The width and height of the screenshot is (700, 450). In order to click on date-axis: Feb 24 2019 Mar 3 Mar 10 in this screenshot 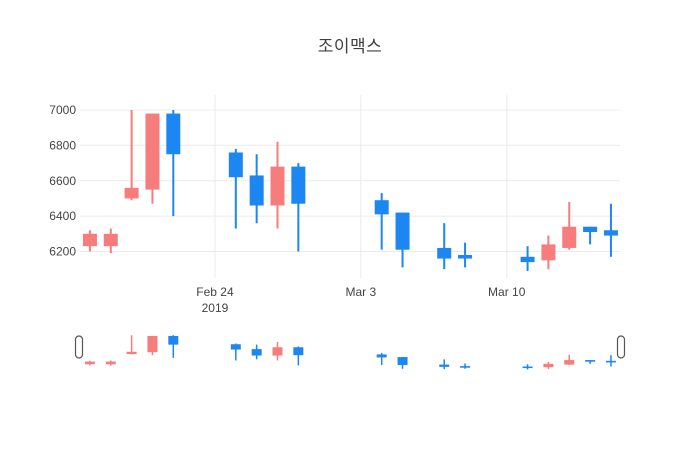, I will do `click(360, 300)`.